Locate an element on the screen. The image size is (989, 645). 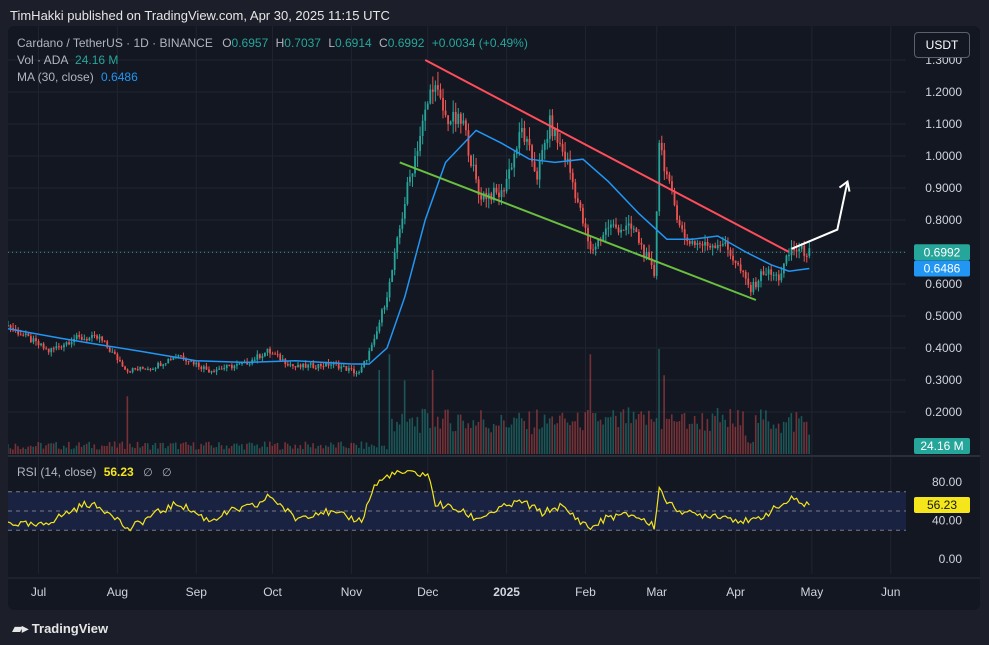
rsi-label: RSI (14, close) is located at coordinates (57, 472).